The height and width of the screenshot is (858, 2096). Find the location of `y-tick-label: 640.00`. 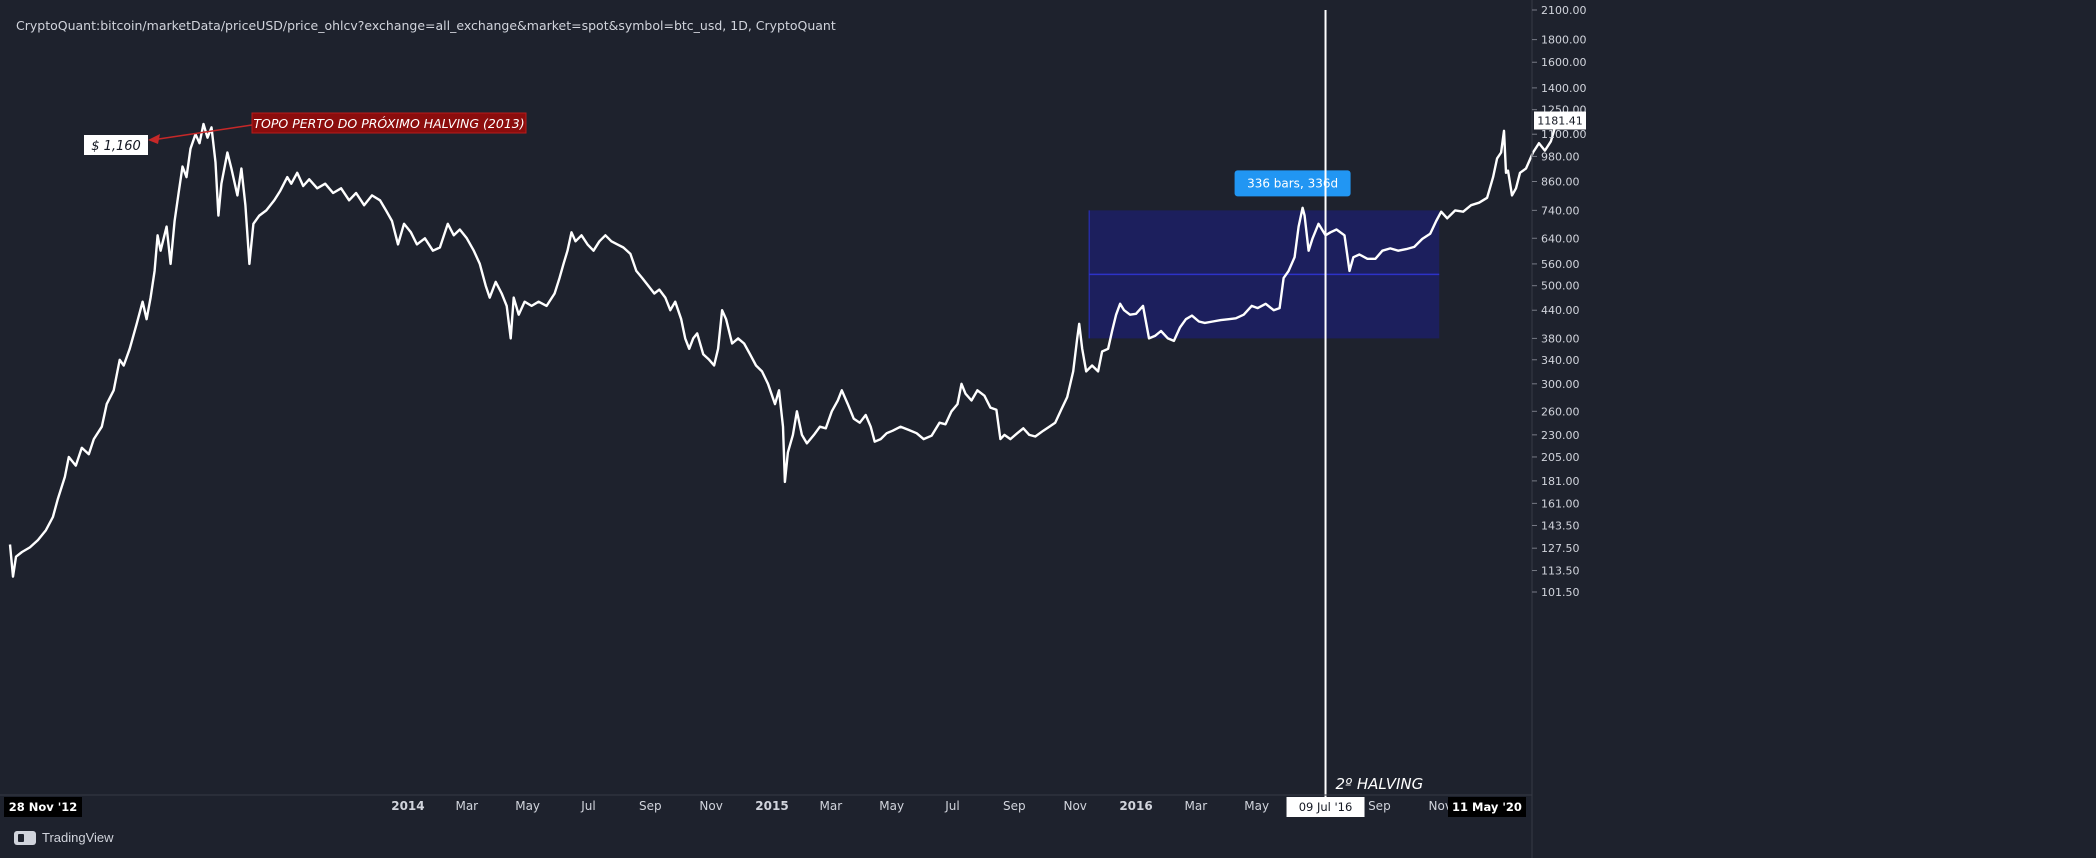

y-tick-label: 640.00 is located at coordinates (1560, 238).